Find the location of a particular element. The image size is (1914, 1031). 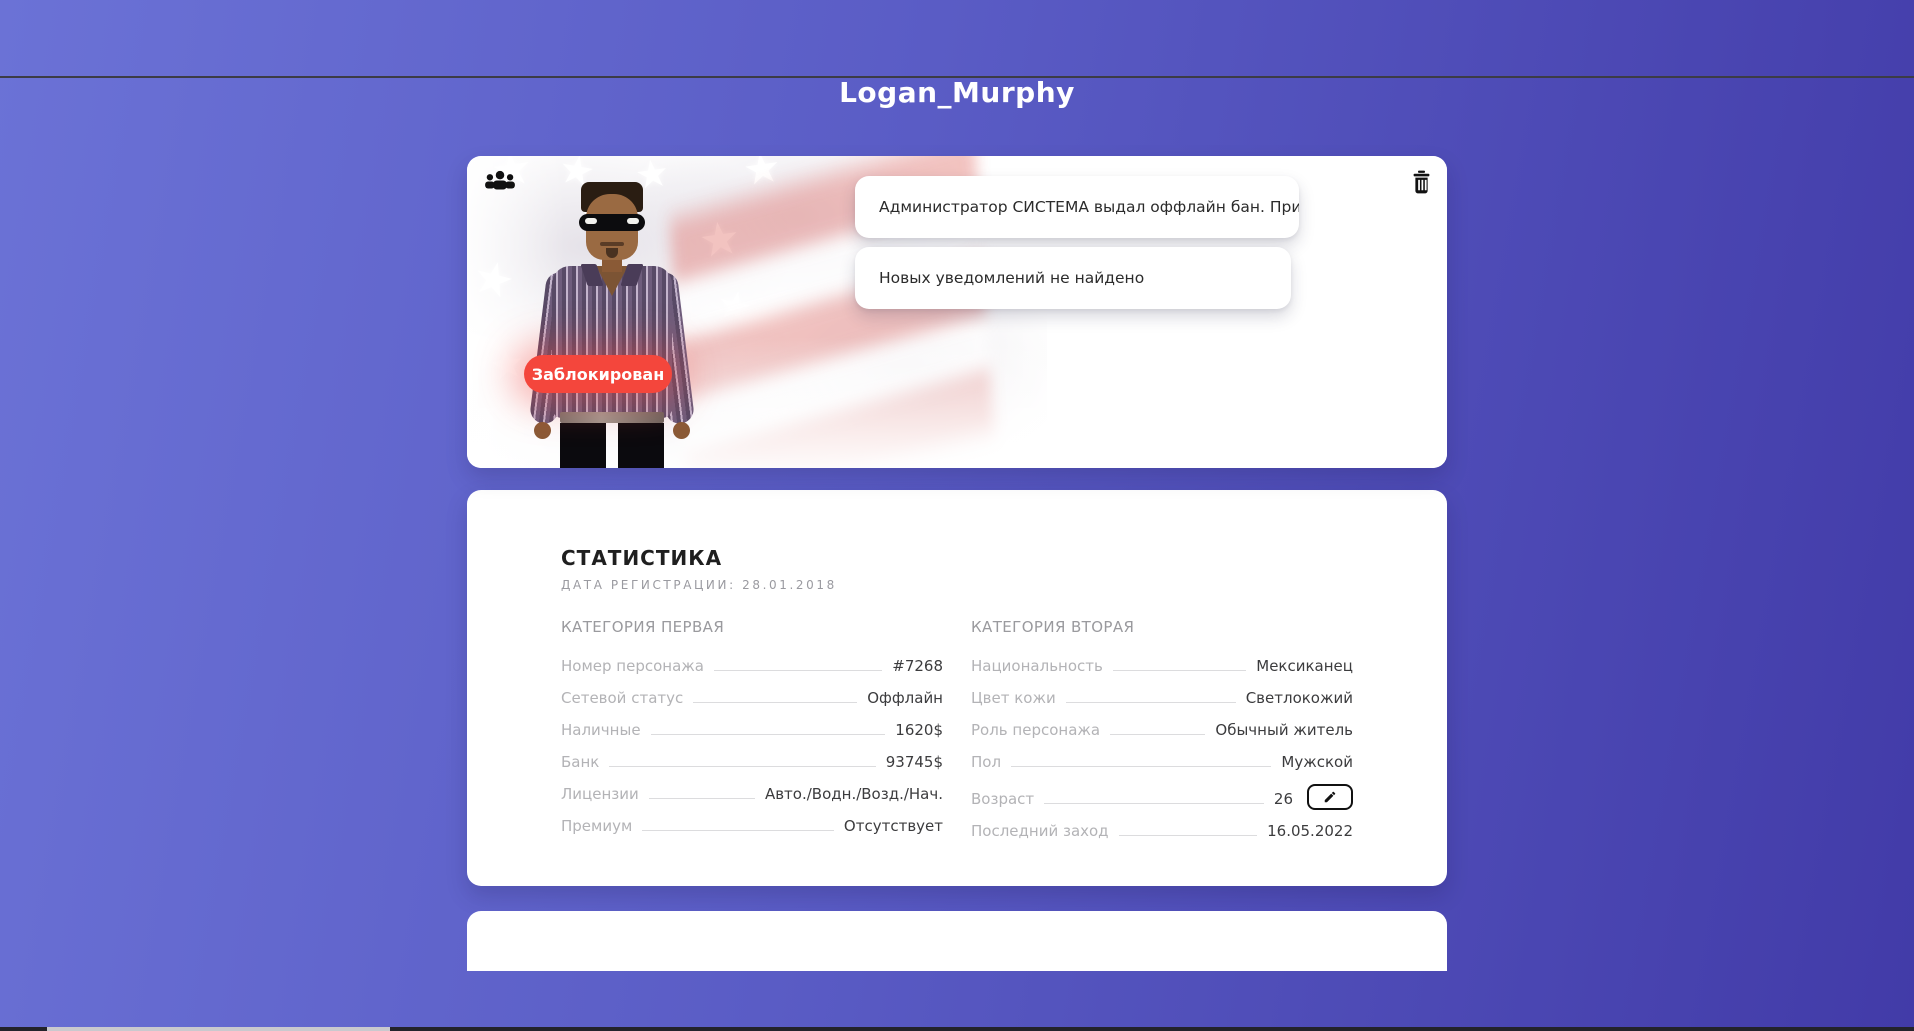

stat-row-skin-color: Цвет кожи Светлокожий is located at coordinates (1162, 698).